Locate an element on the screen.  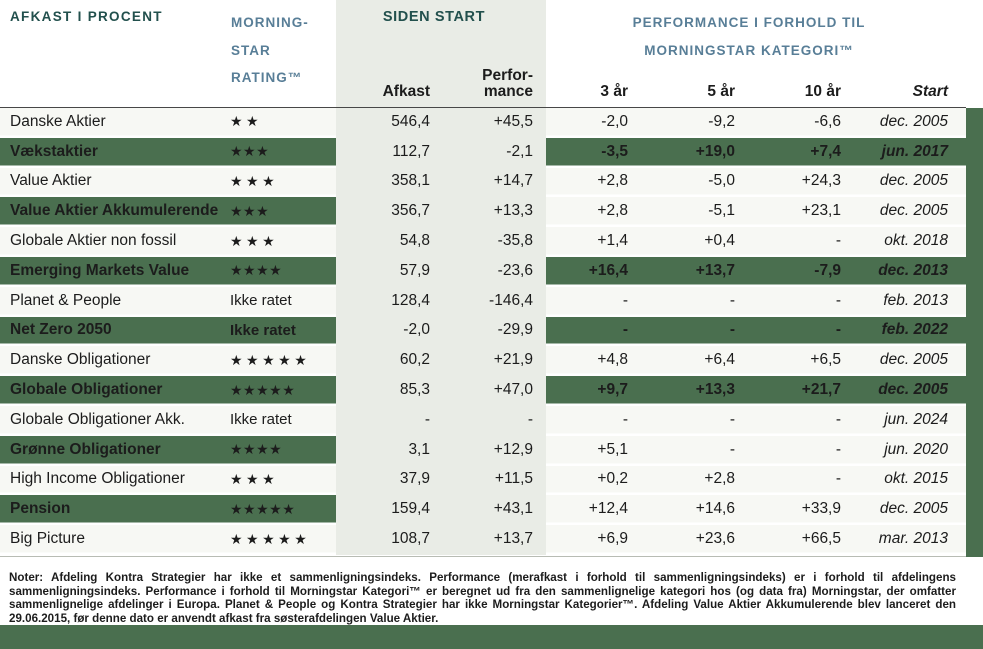
fund-name-cell: Net Zero 2050 is located at coordinates (115, 331).